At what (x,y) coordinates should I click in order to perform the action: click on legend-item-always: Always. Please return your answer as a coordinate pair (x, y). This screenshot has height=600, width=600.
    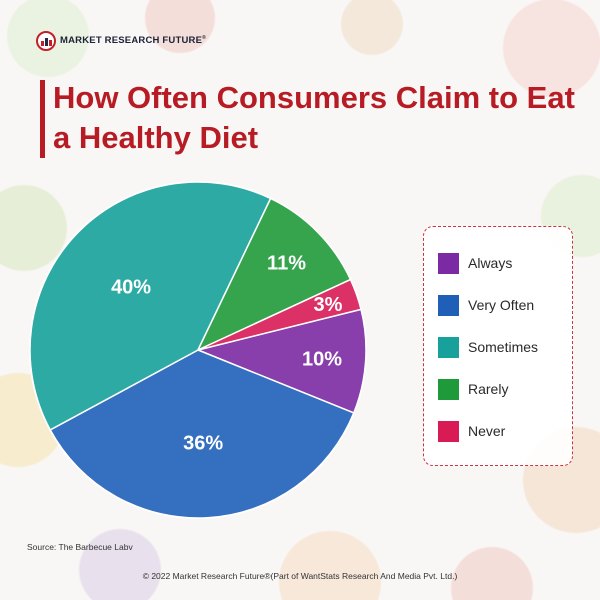
    Looking at the image, I should click on (475, 263).